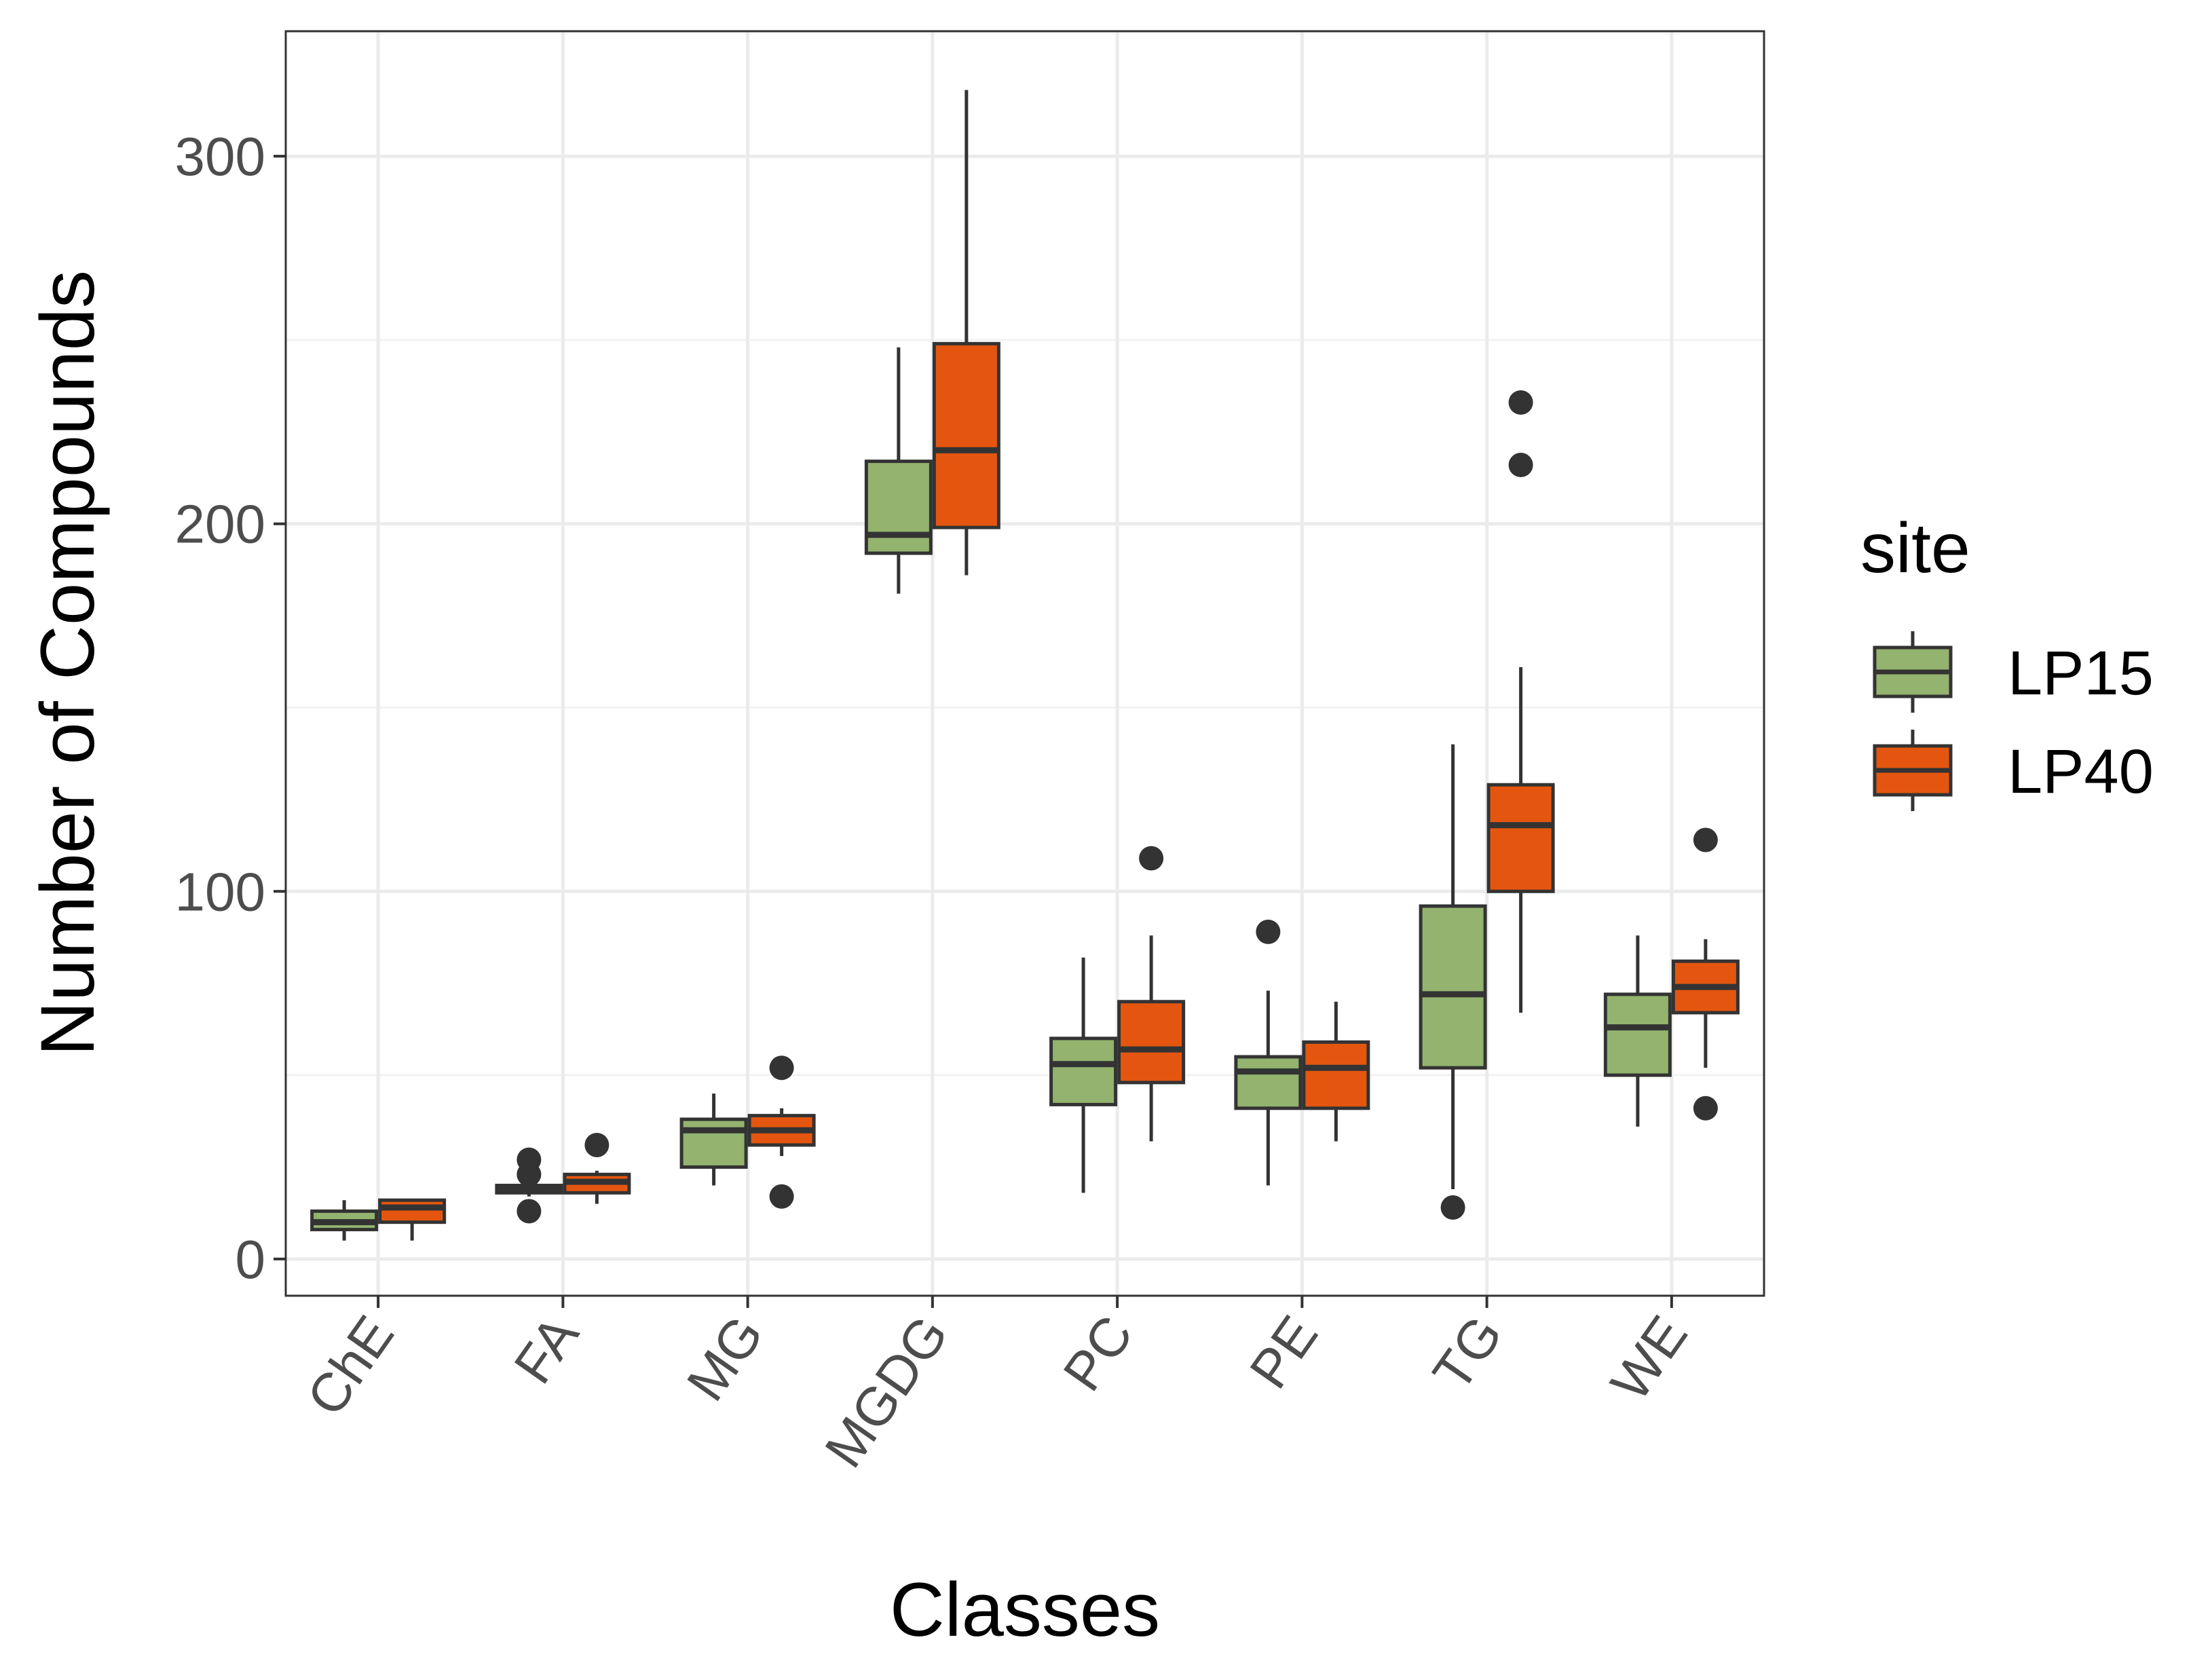  I want to click on legend-label-LP15: LP15, so click(2081, 673).